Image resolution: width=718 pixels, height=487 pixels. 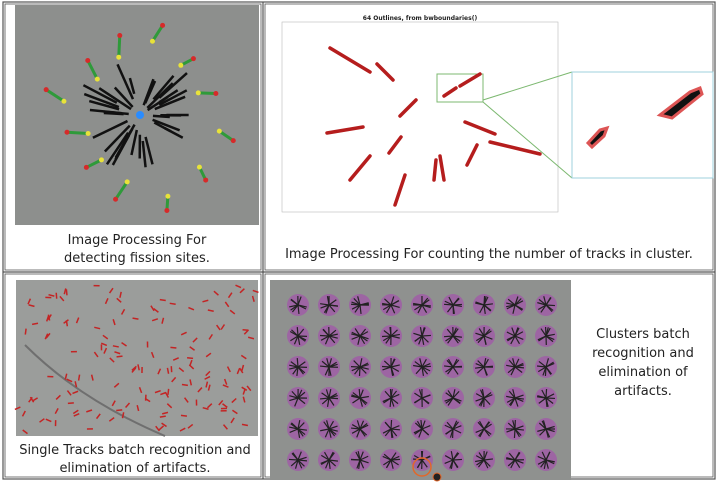 I want to click on plot-title: 64 Outlines, from bwboundaries(), so click(x=420, y=18).